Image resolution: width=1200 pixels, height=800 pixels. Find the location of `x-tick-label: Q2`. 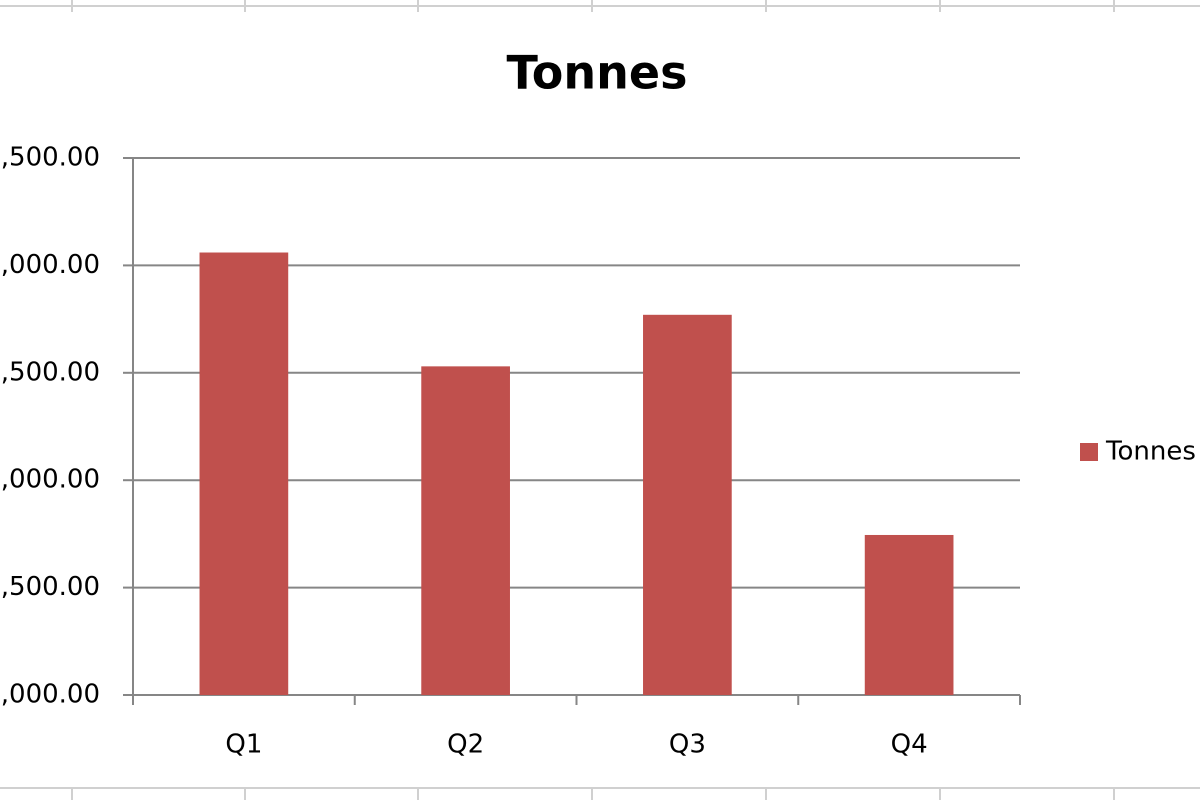

x-tick-label: Q2 is located at coordinates (465, 745).